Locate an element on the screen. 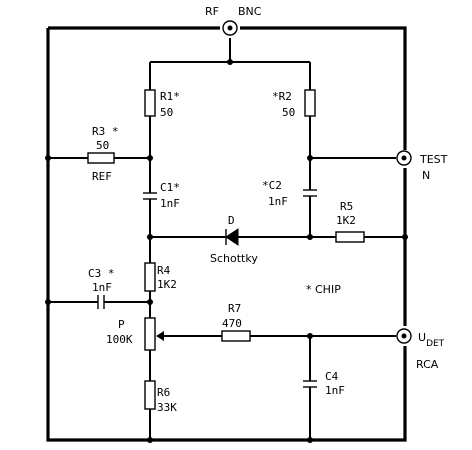 The width and height of the screenshot is (472, 450). c4-capacitor is located at coordinates (310, 384).